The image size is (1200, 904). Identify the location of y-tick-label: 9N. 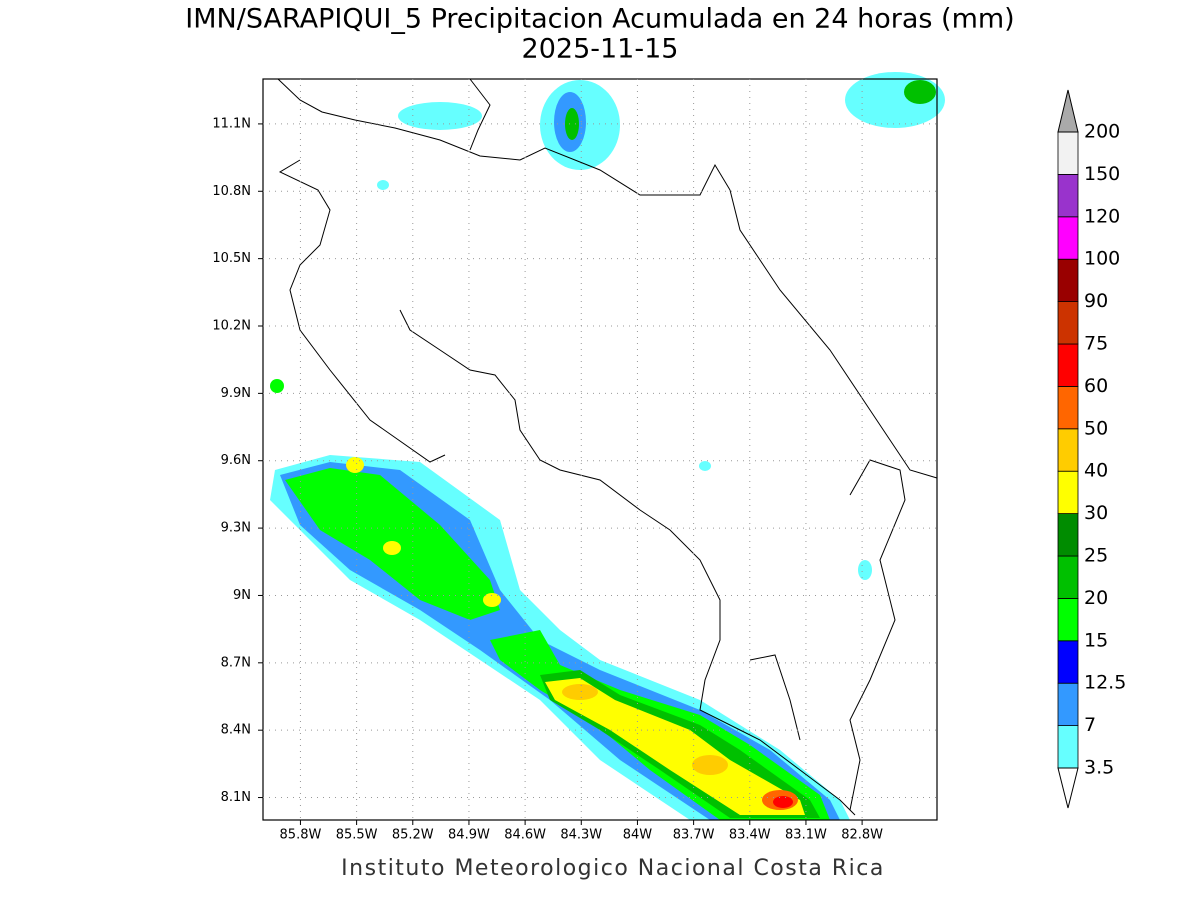
(242, 595).